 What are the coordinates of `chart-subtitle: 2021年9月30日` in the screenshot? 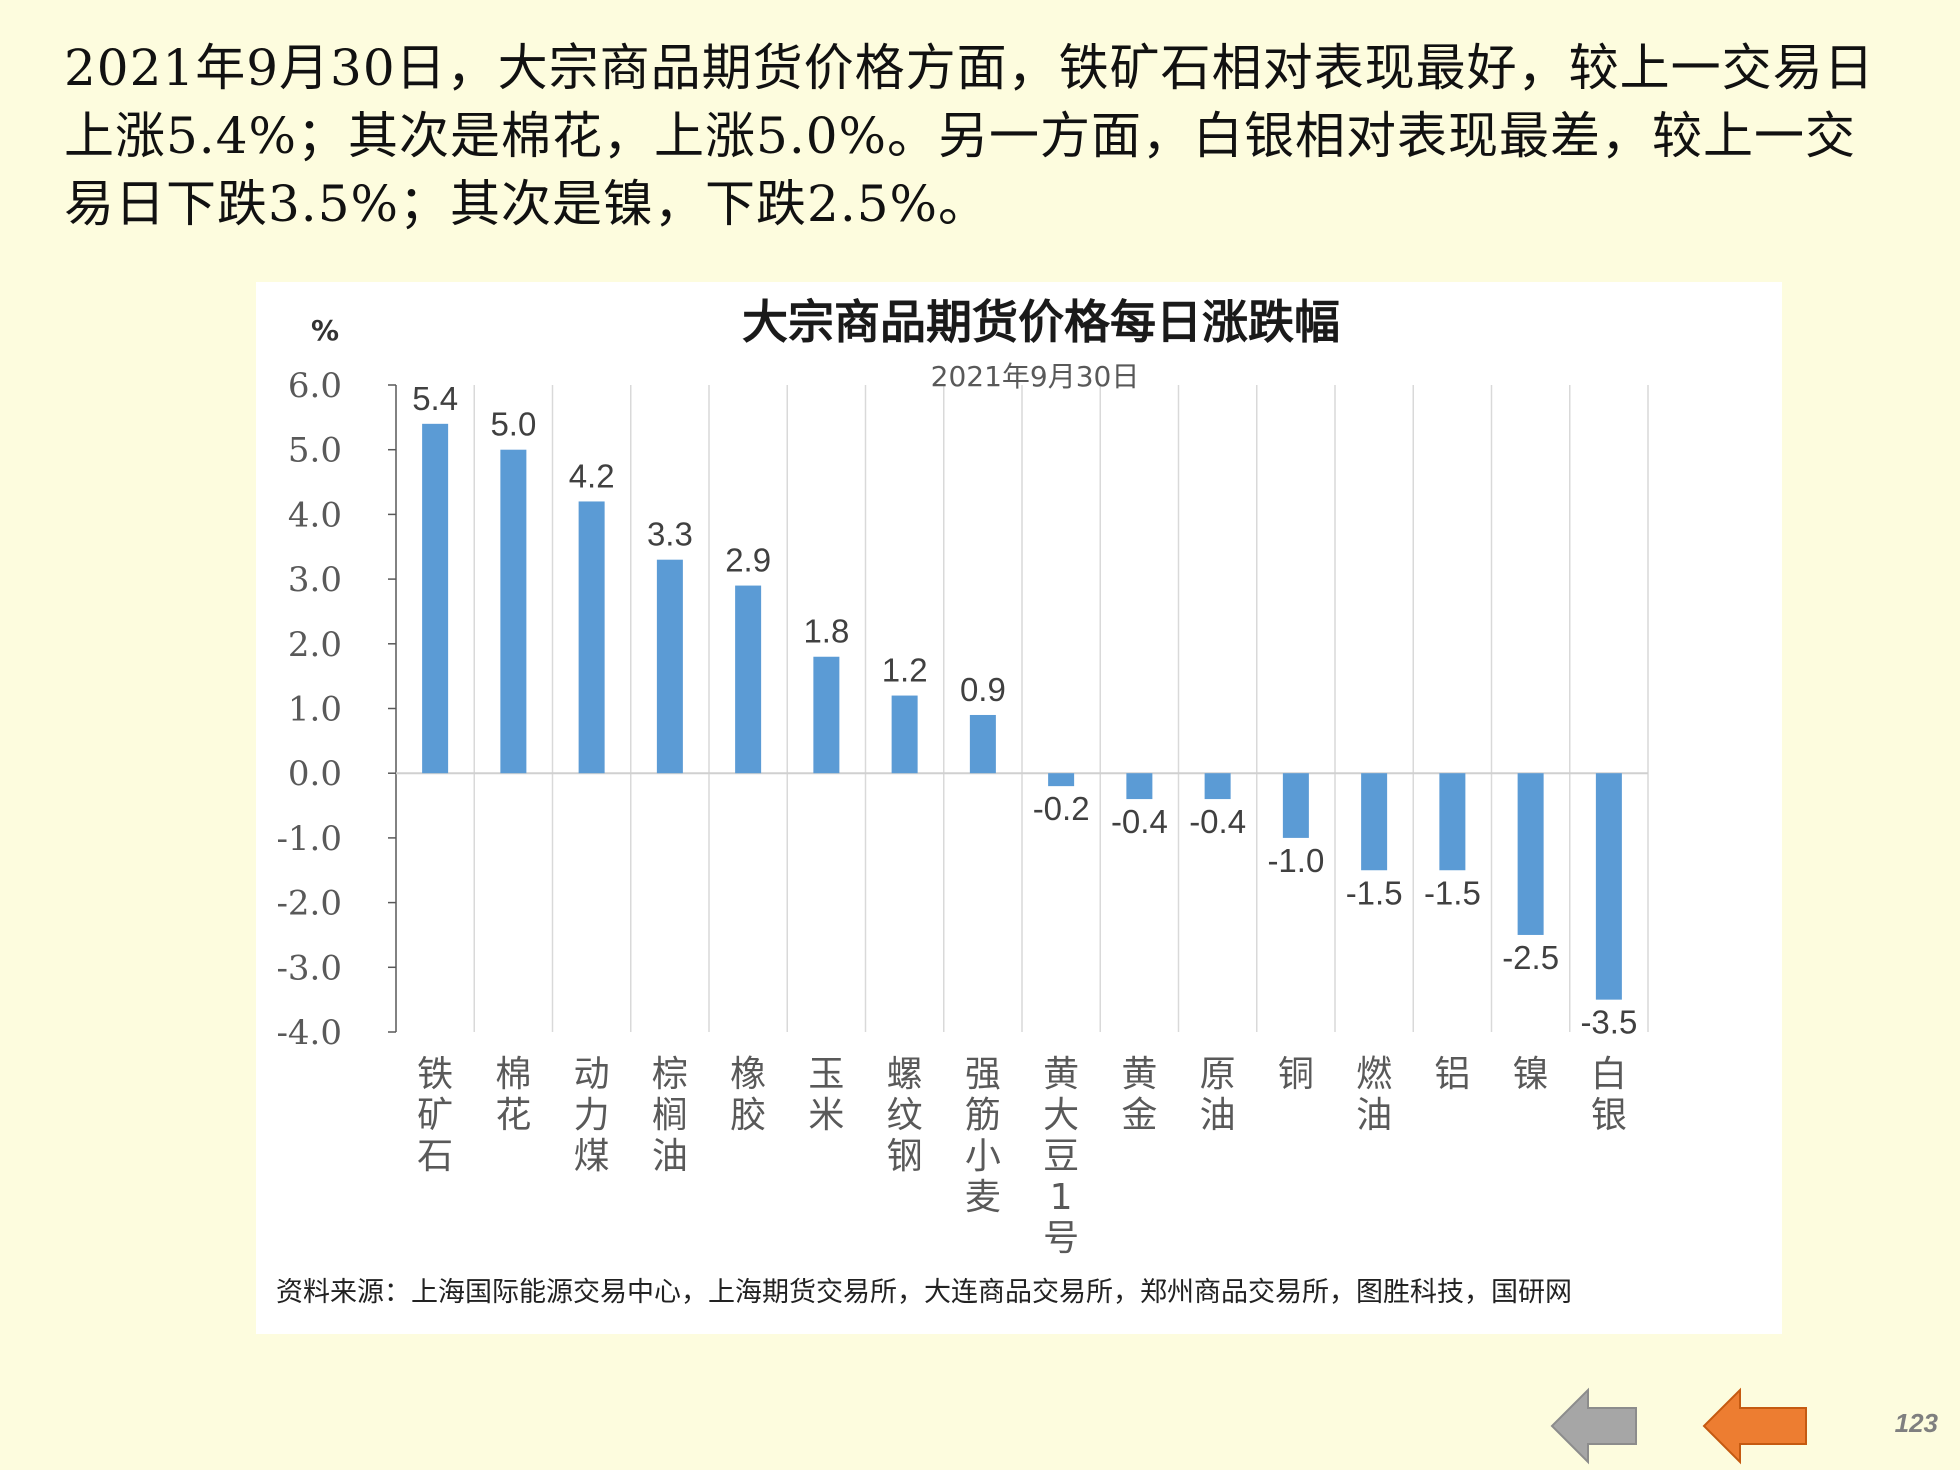 It's located at (1035, 376).